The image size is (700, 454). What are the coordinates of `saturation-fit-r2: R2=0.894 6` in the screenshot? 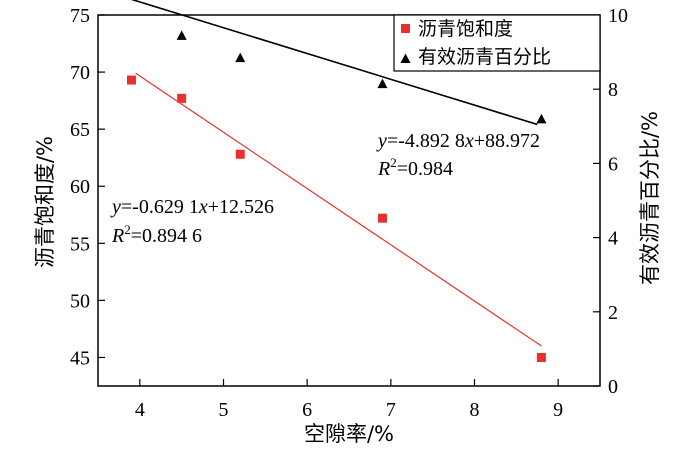 It's located at (156, 234).